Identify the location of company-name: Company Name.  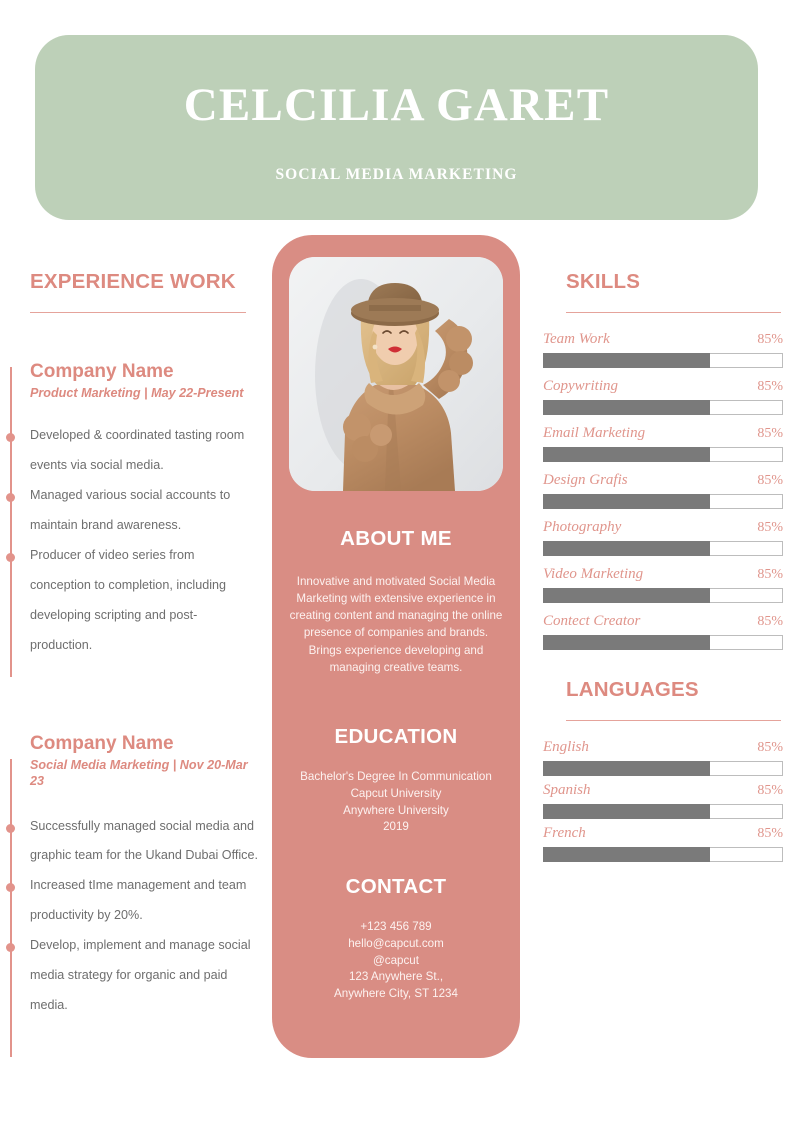
(102, 743).